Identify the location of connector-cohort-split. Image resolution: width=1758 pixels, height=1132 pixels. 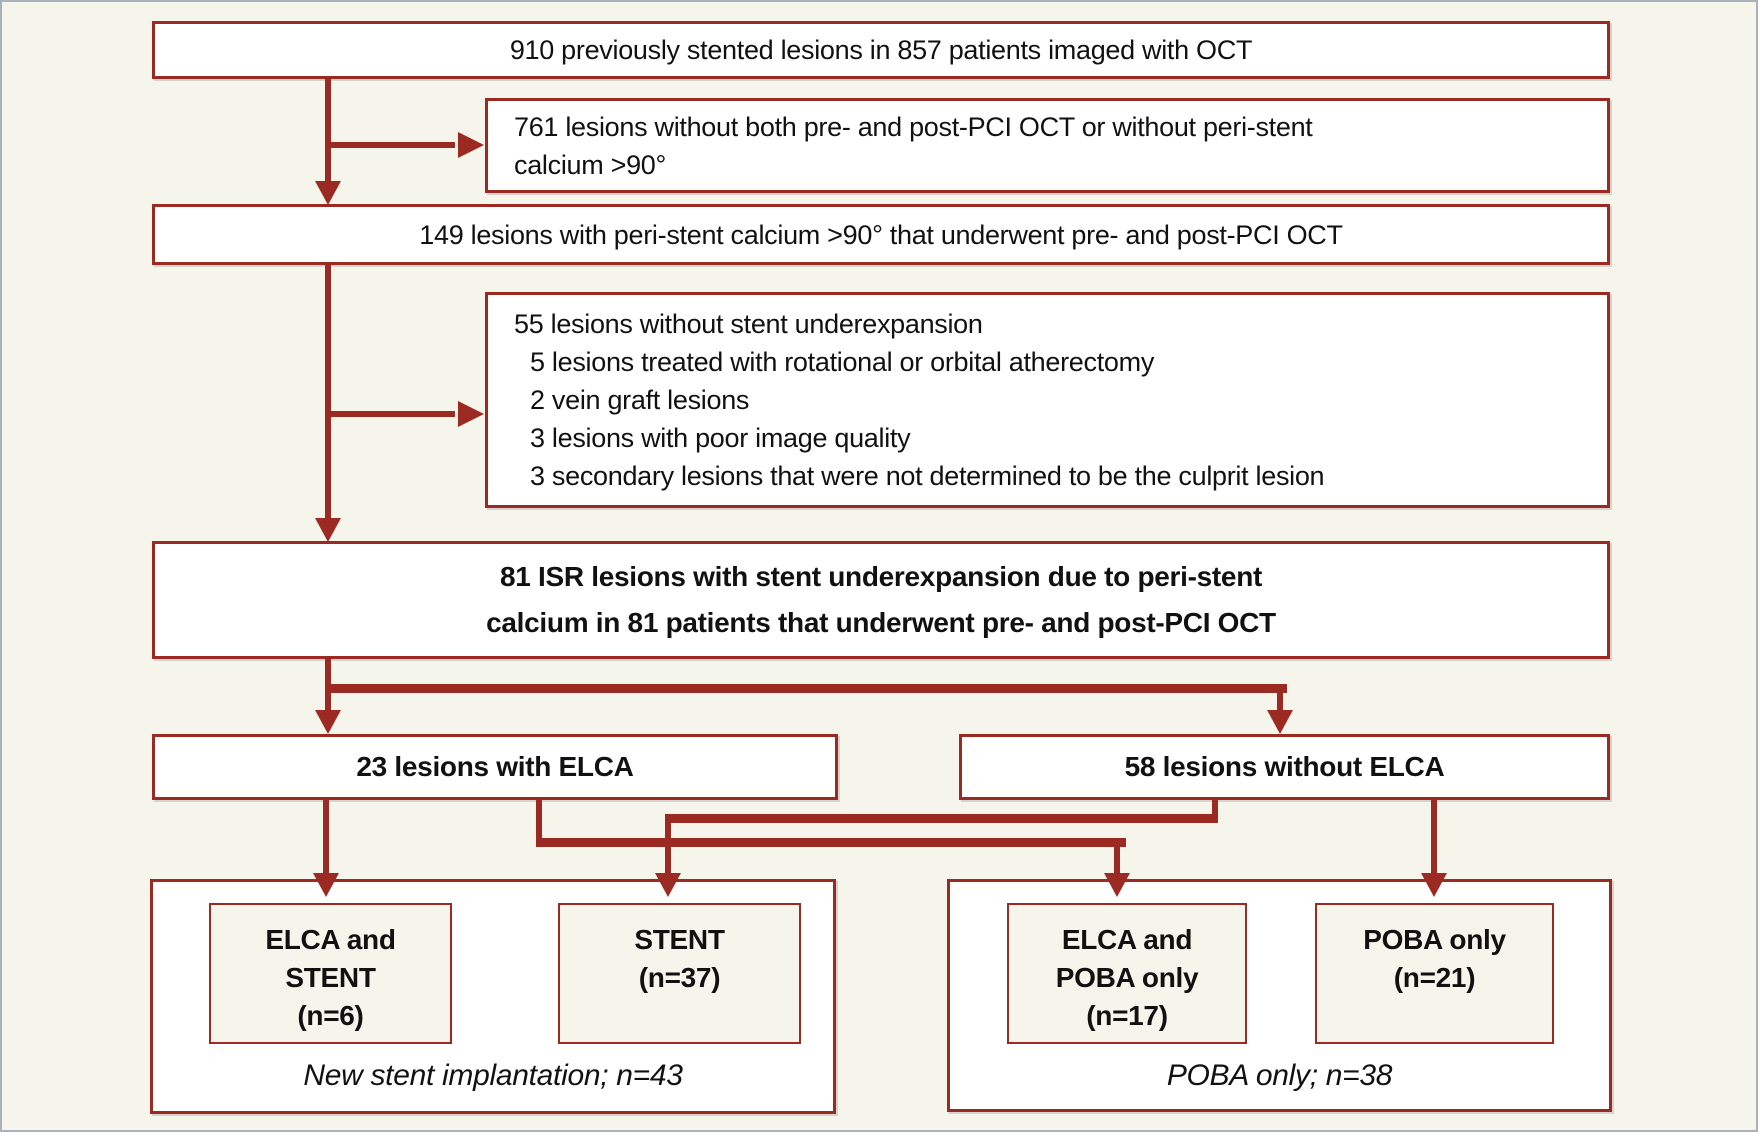
(806, 688).